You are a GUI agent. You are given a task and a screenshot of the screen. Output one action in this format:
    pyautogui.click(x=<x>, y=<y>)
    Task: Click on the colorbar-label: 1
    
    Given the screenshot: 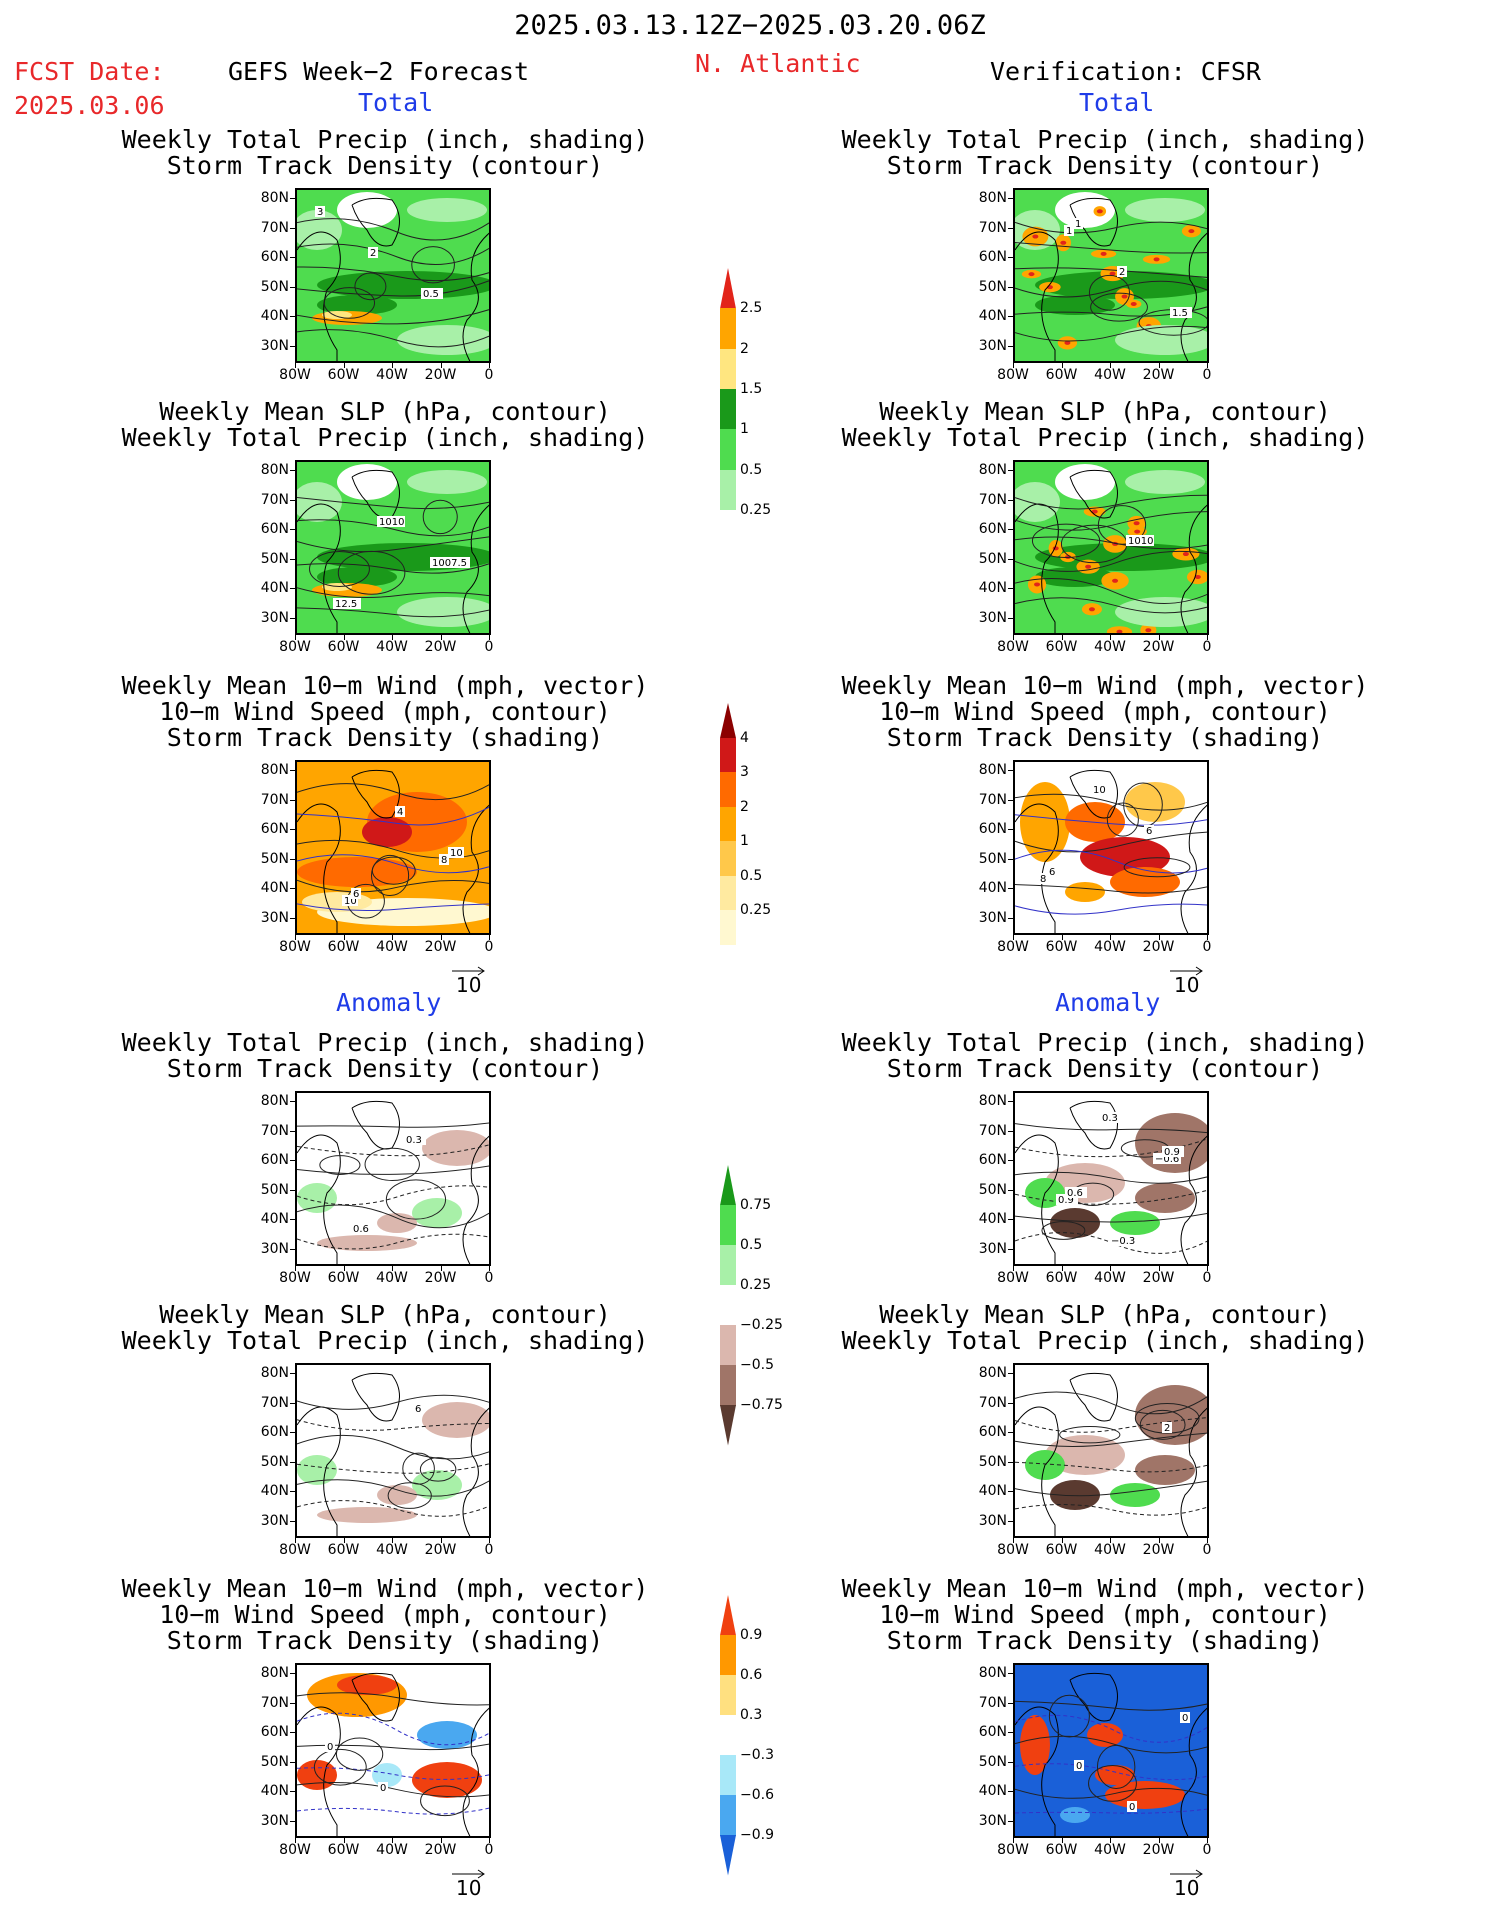 What is the action you would take?
    pyautogui.click(x=744, y=429)
    